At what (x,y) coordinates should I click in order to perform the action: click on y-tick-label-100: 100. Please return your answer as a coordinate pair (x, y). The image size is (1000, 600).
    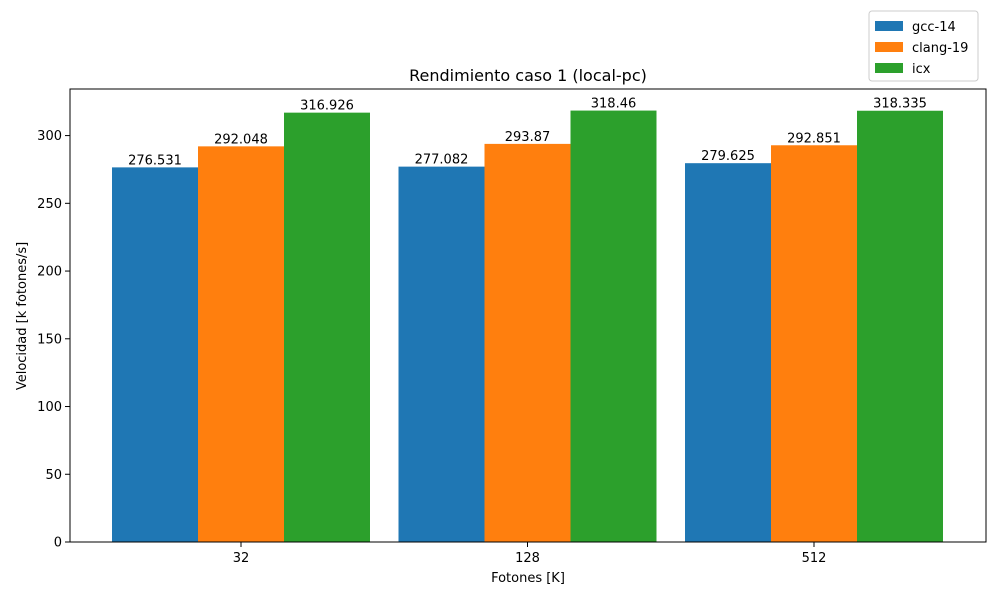
    Looking at the image, I should click on (49, 407).